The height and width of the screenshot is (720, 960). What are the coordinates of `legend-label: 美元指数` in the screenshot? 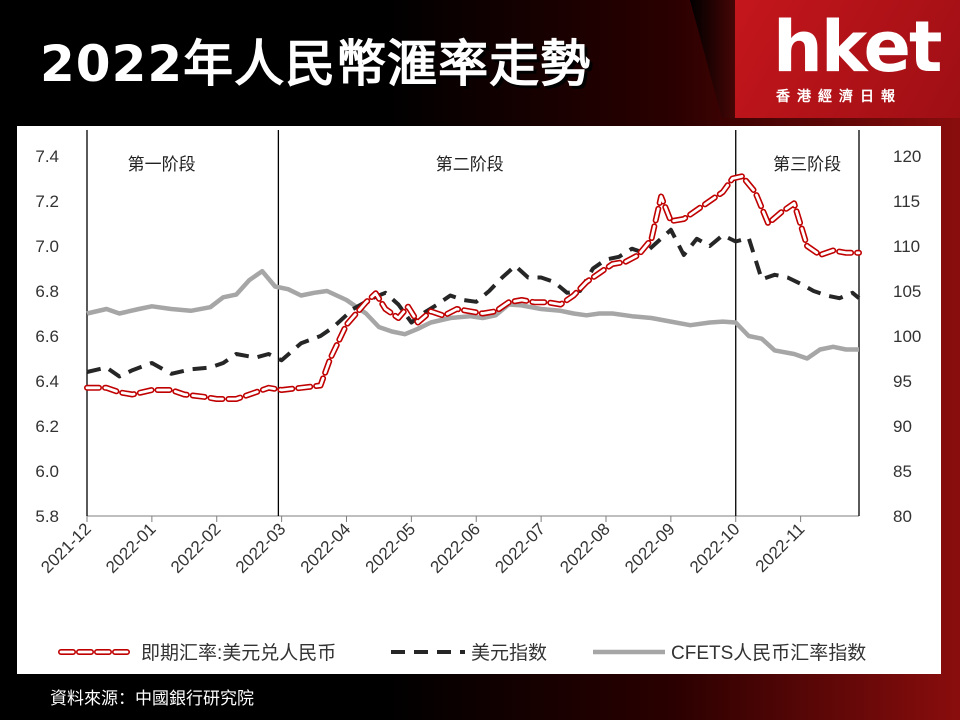 It's located at (509, 653).